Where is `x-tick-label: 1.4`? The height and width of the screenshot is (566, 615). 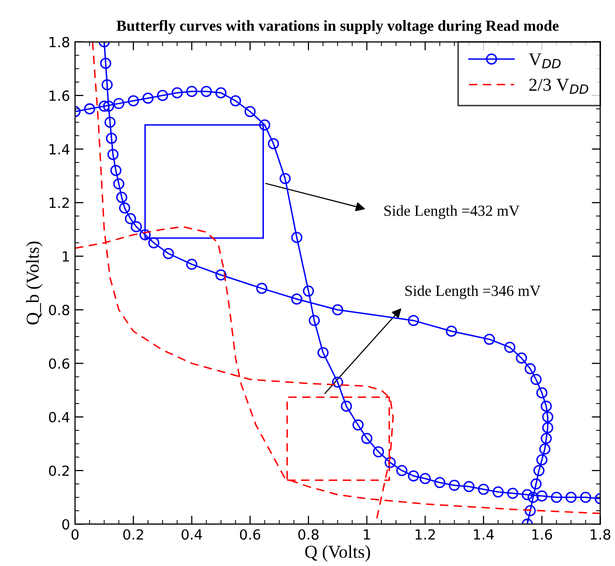
x-tick-label: 1.4 is located at coordinates (484, 534).